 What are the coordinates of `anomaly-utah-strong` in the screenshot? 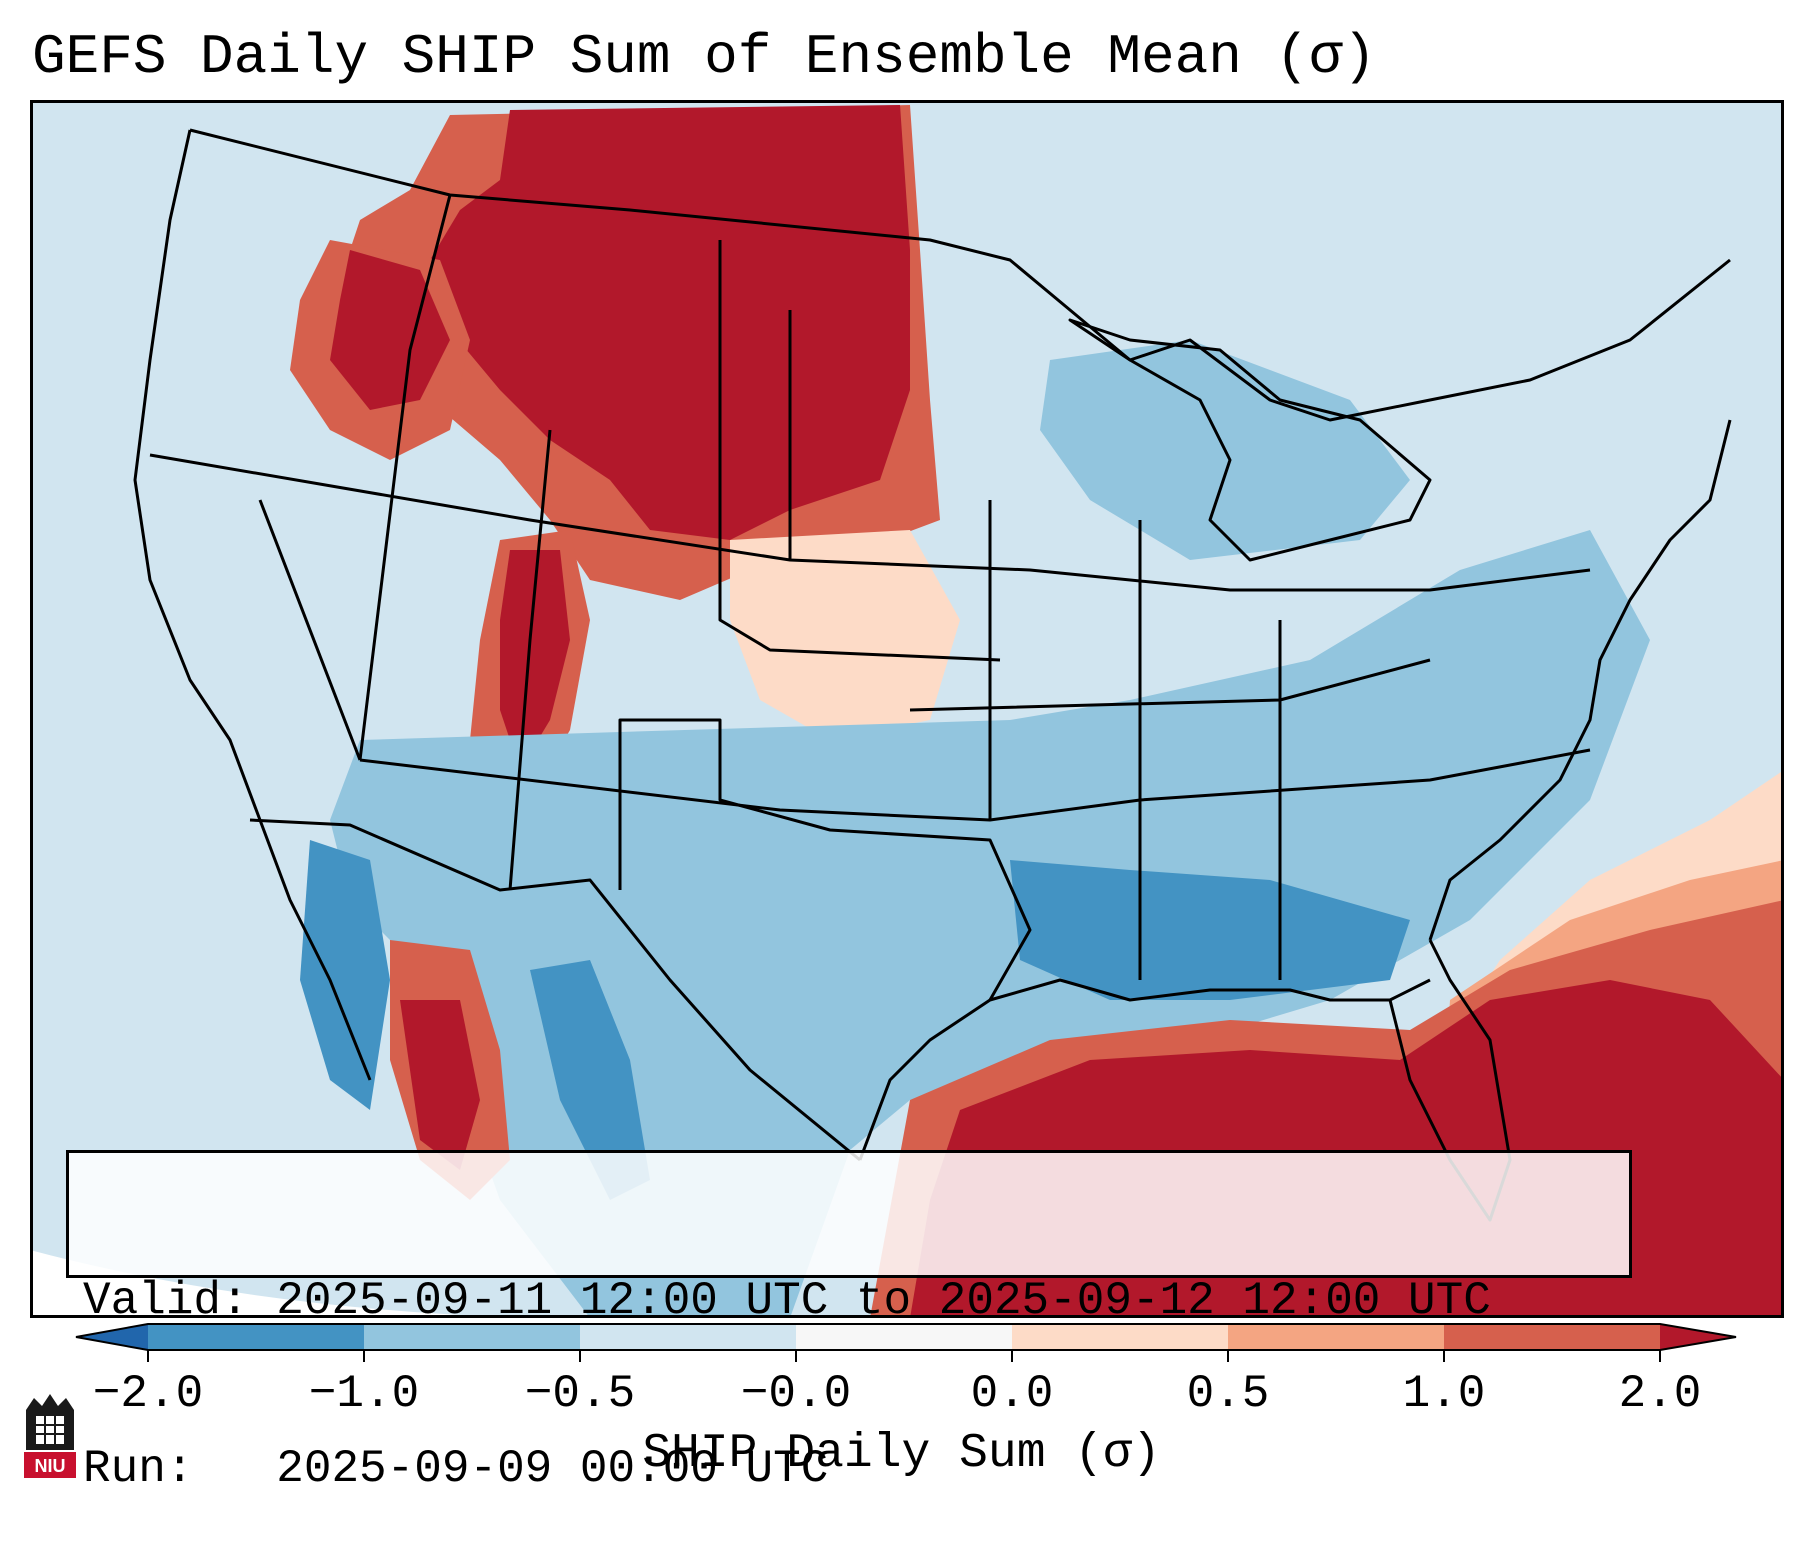 It's located at (535, 660).